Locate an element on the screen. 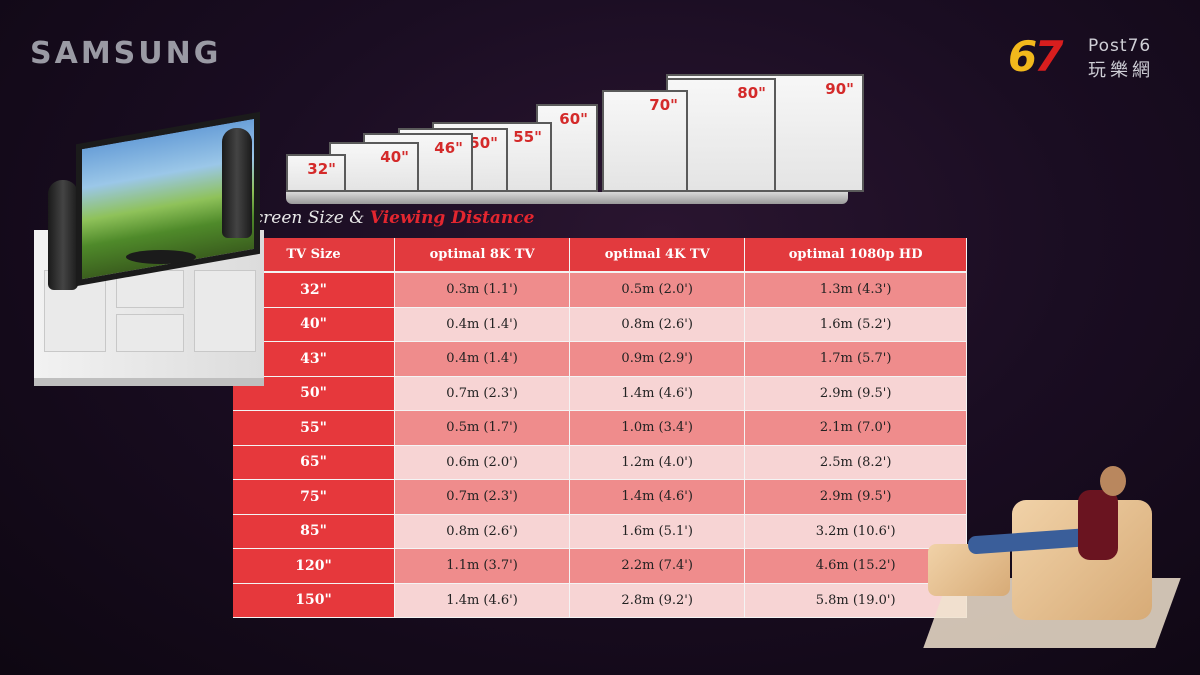 Image resolution: width=1200 pixels, height=675 pixels. cell-4k: 0.5m (2.0') is located at coordinates (658, 290).